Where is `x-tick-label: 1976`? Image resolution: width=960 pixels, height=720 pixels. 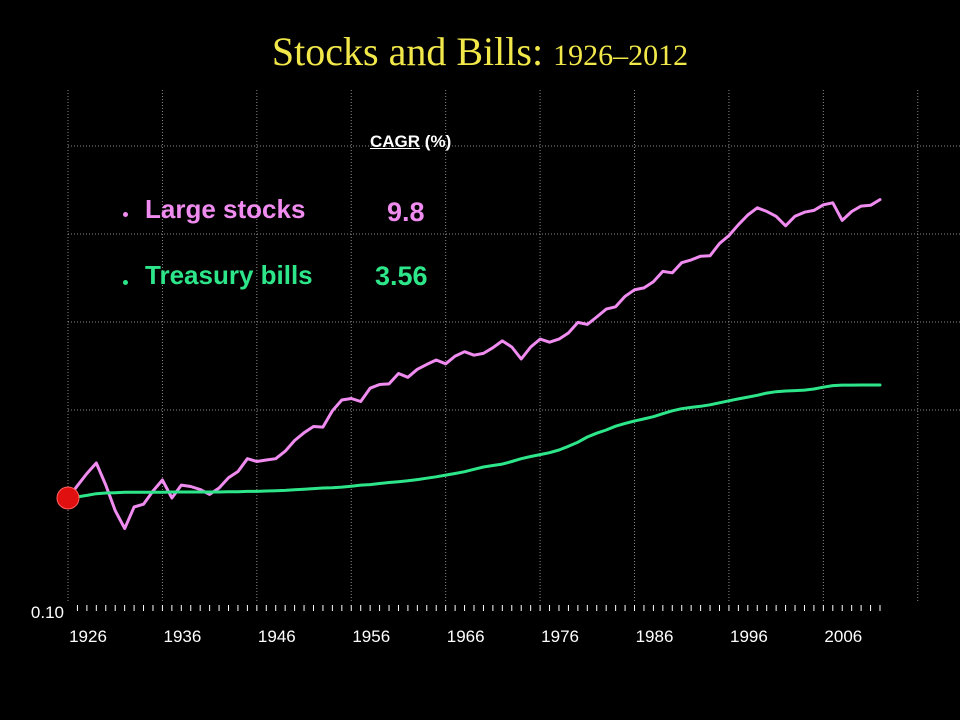 x-tick-label: 1976 is located at coordinates (560, 636).